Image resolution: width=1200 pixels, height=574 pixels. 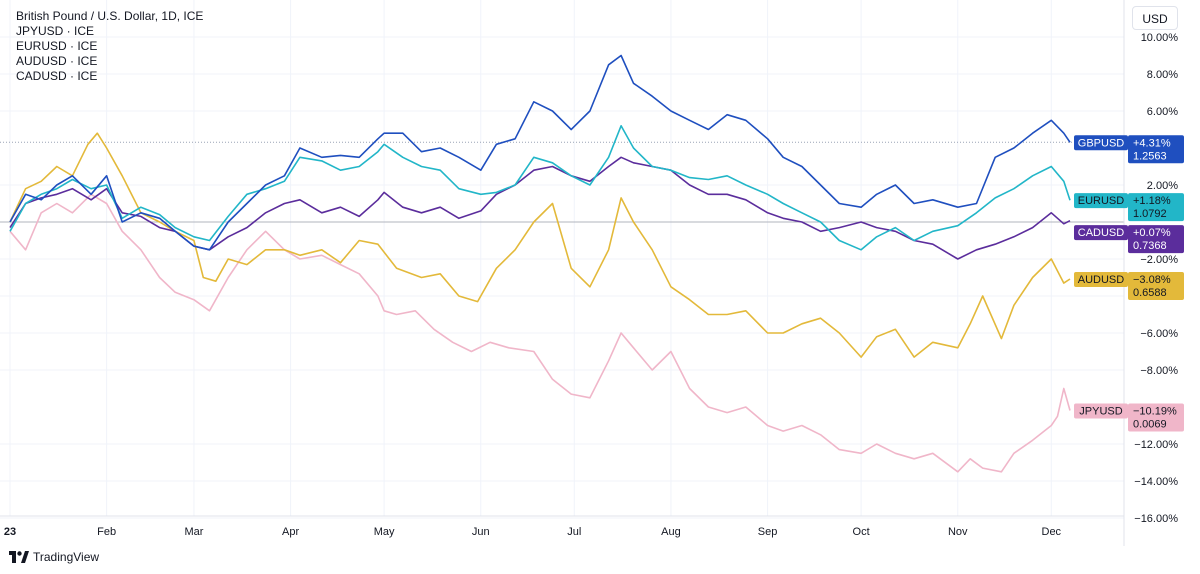 What do you see at coordinates (861, 532) in the screenshot?
I see `x-tick-label: Oct` at bounding box center [861, 532].